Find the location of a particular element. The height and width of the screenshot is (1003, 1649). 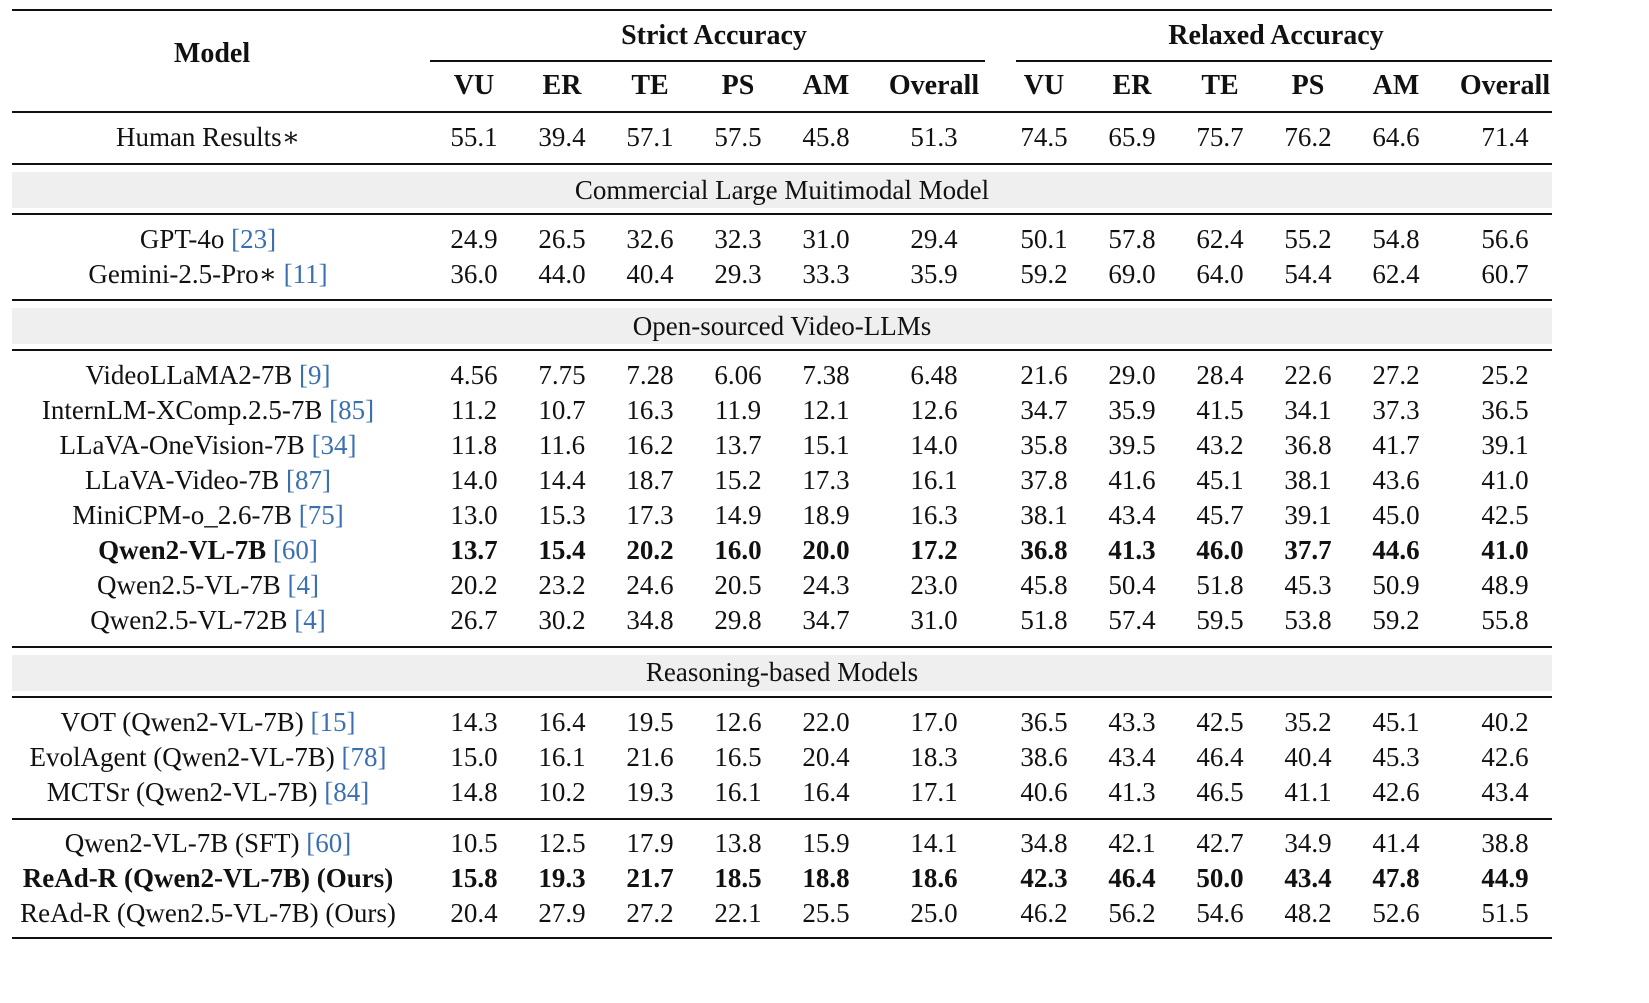

model-name-cell: ReAd-R (Qwen2.5-VL-7B) (Ours) is located at coordinates (208, 913).